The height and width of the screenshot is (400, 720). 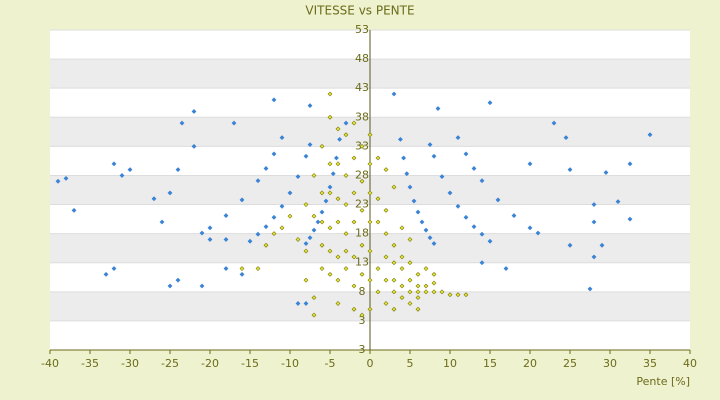 What do you see at coordinates (410, 363) in the screenshot?
I see `x-tick-label: 5` at bounding box center [410, 363].